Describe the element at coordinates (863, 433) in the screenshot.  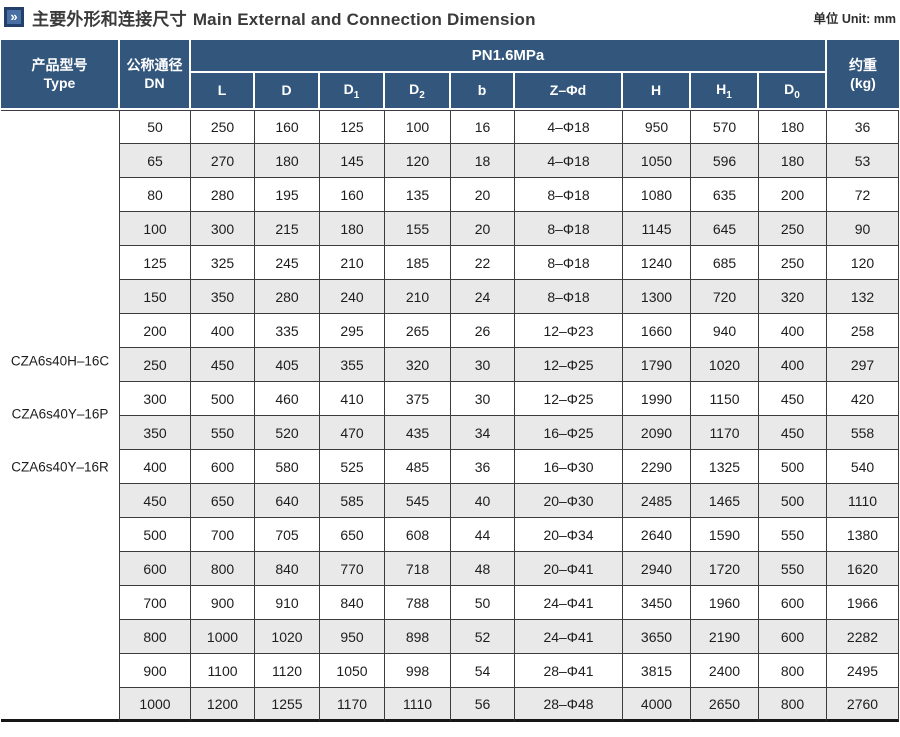
I see `table-cell: 558` at that location.